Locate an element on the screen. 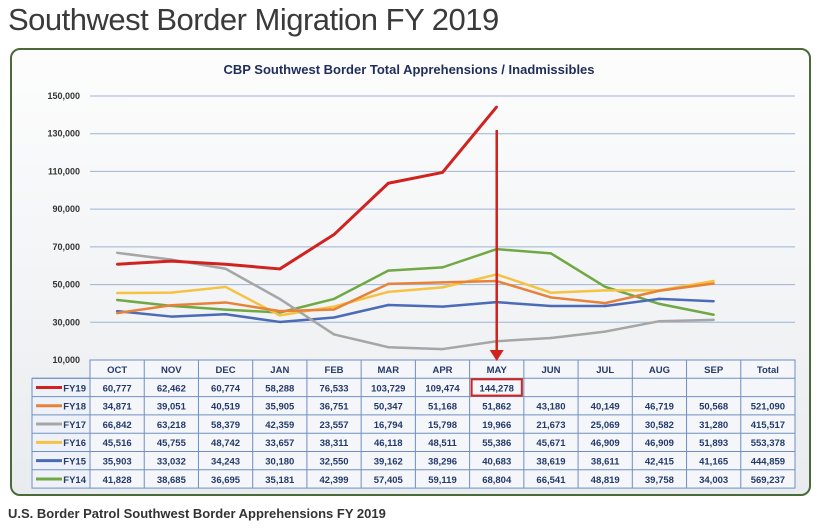 Image resolution: width=818 pixels, height=528 pixels. x-category-label: MAR is located at coordinates (388, 370).